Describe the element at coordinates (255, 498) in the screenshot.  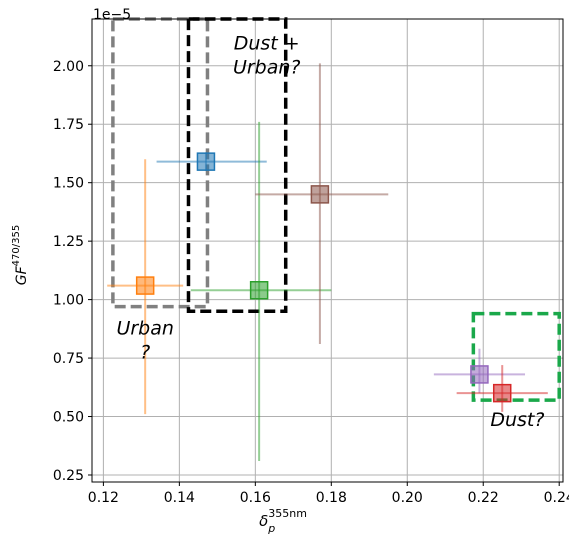
I see `x-tick-label: 0.16` at that location.